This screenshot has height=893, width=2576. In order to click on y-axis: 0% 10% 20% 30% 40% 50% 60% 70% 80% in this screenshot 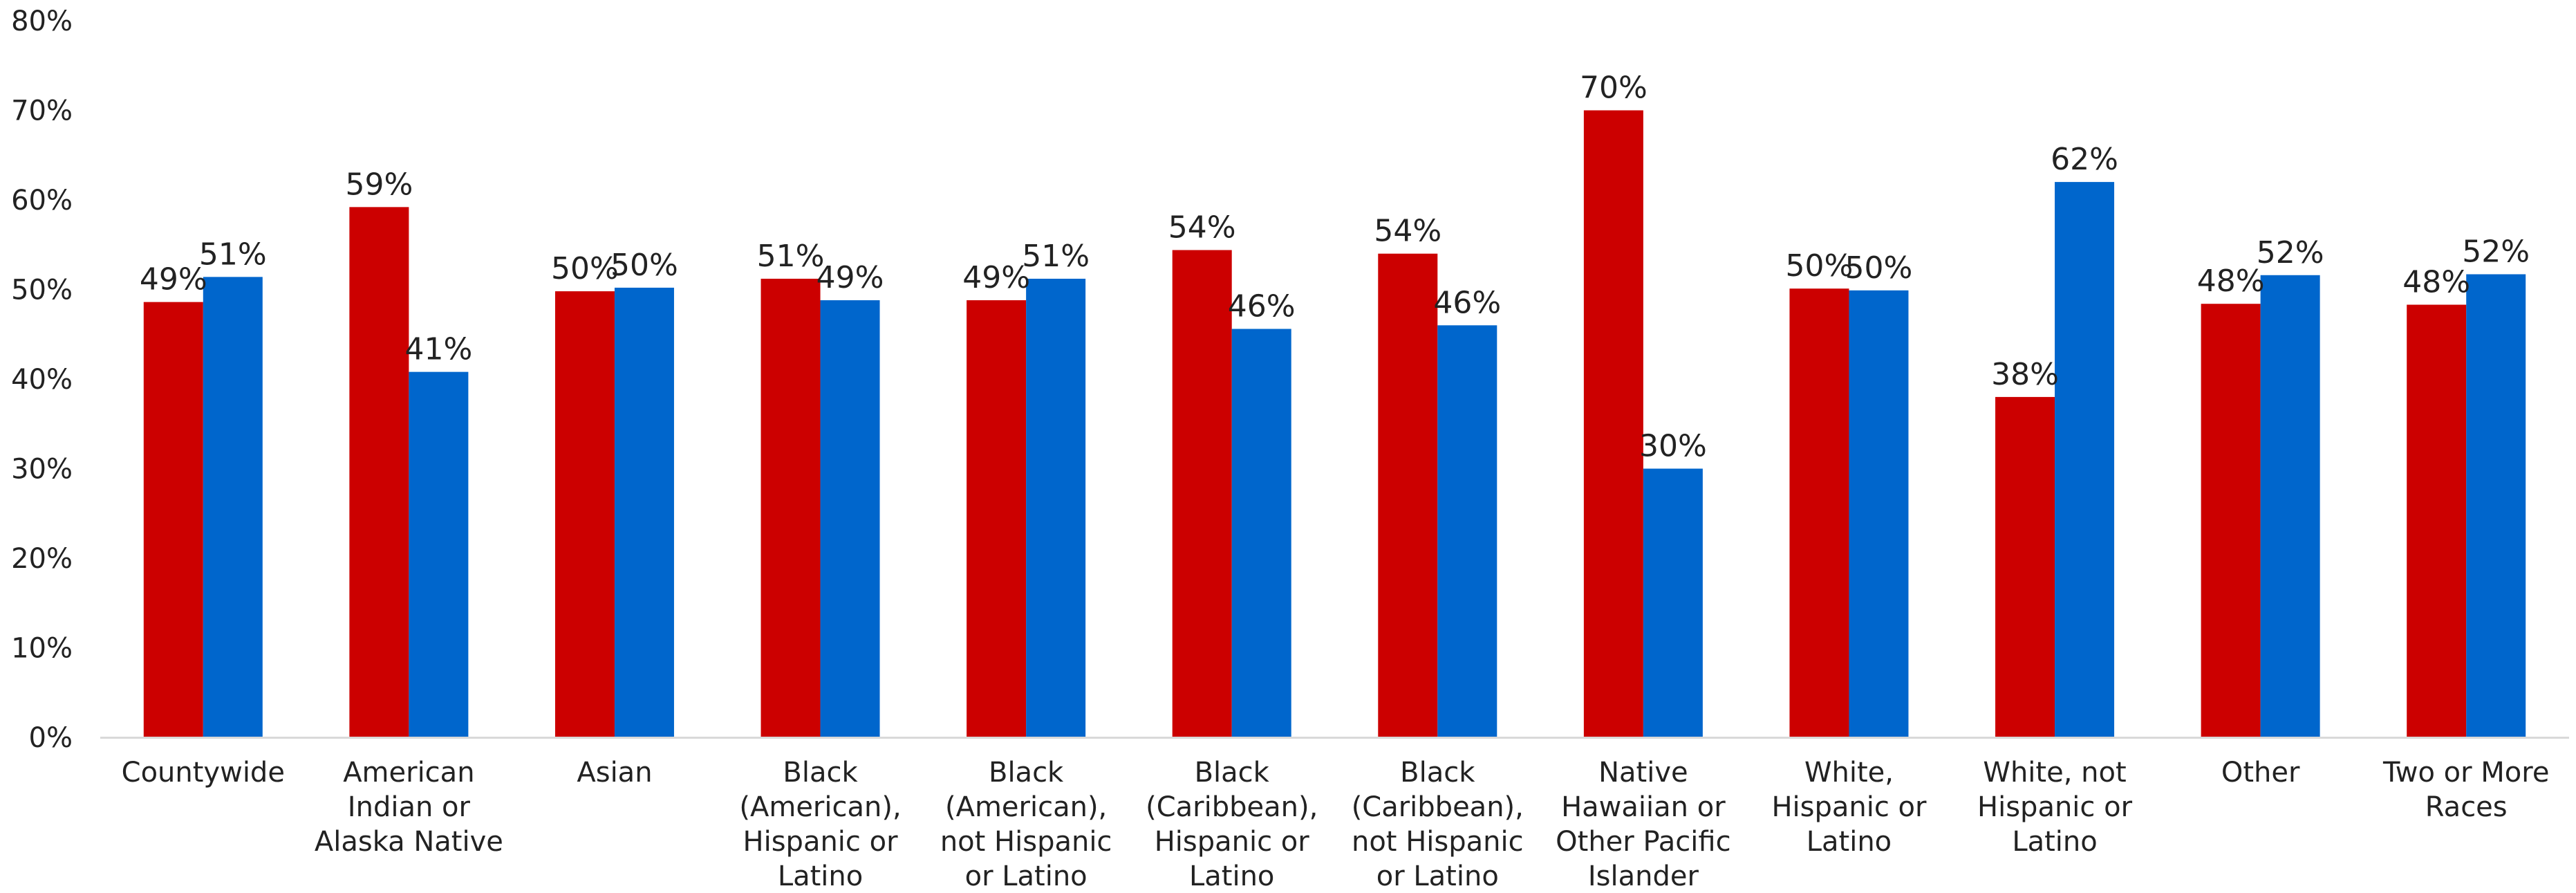, I will do `click(42, 380)`.